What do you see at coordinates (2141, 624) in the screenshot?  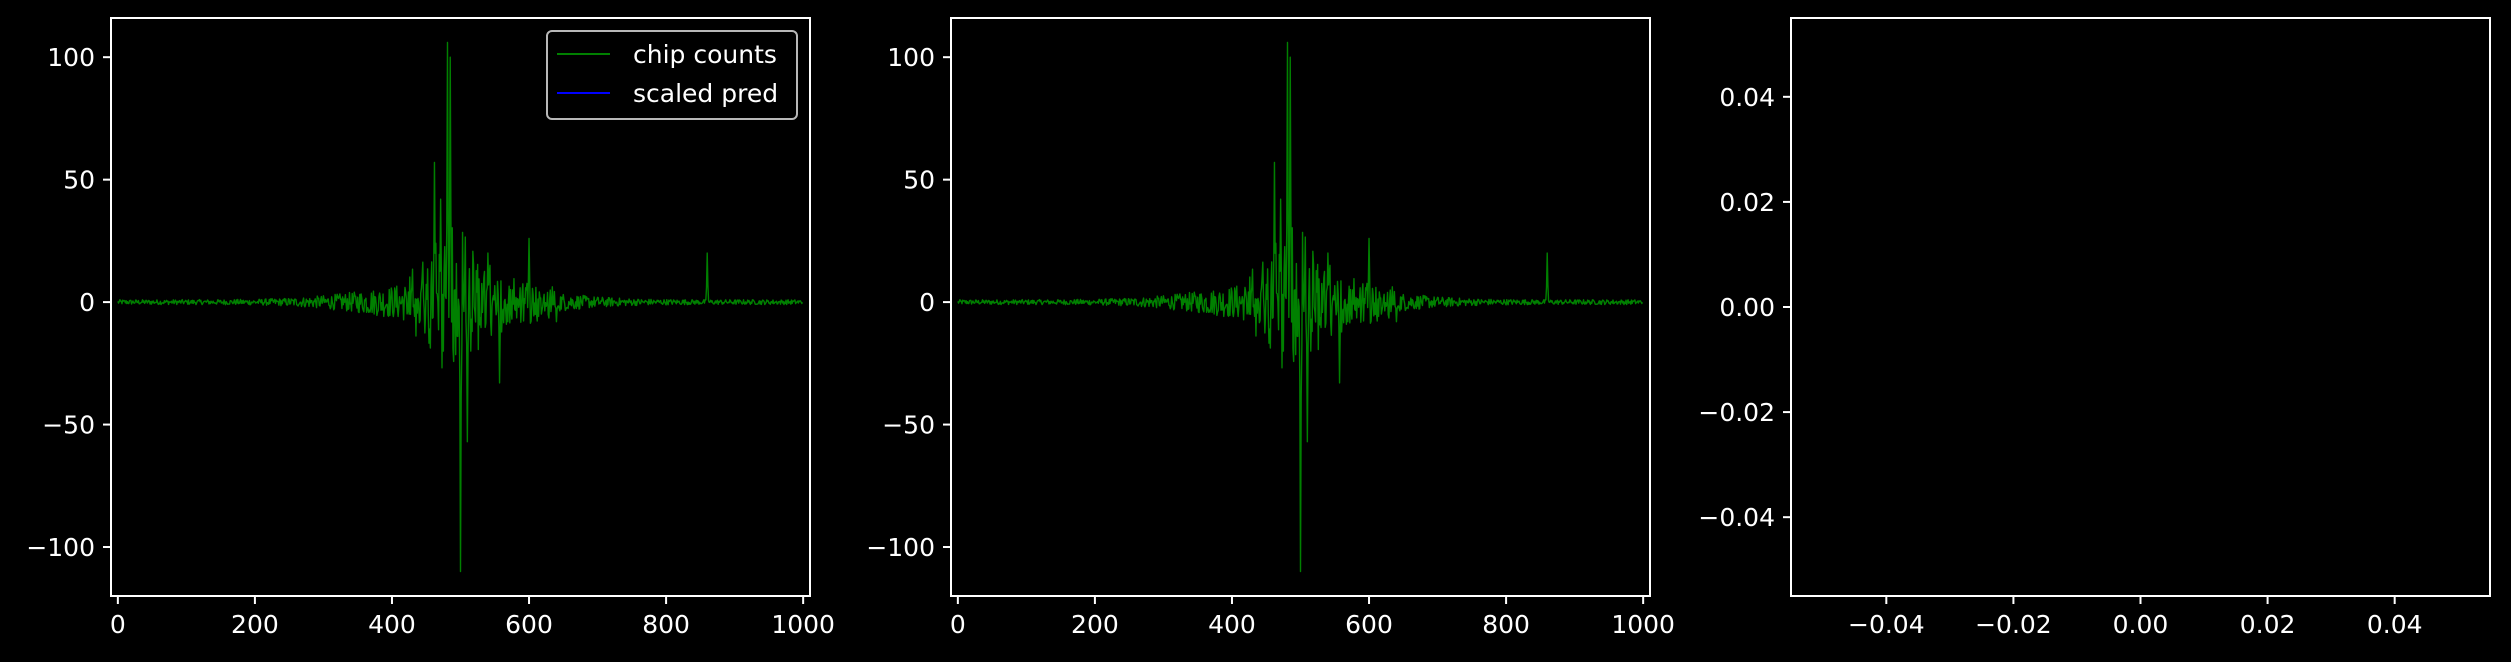 I see `x-tick-label: 0.00` at bounding box center [2141, 624].